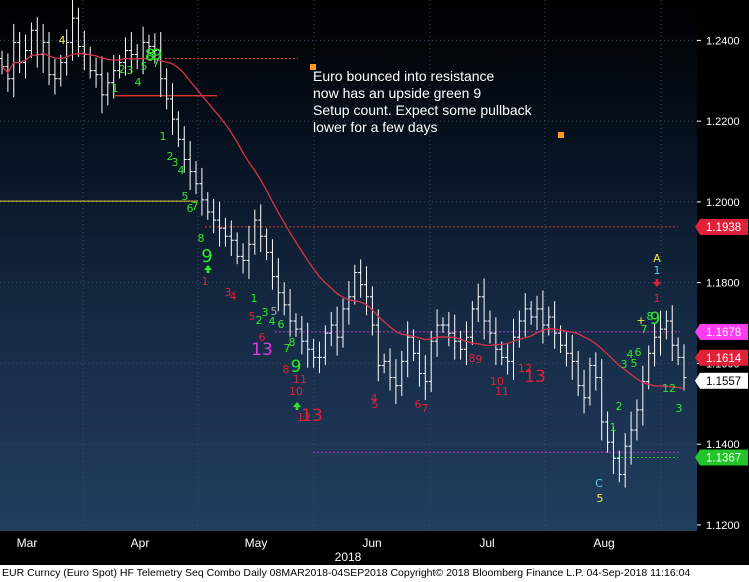  I want to click on price-tag: 1.1614, so click(721, 357).